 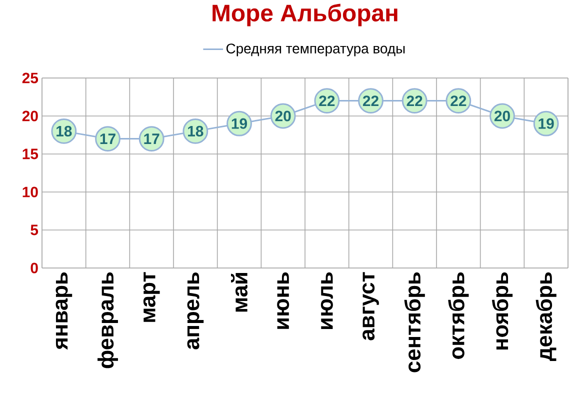 I want to click on x-tick-label: март, so click(x=151, y=297).